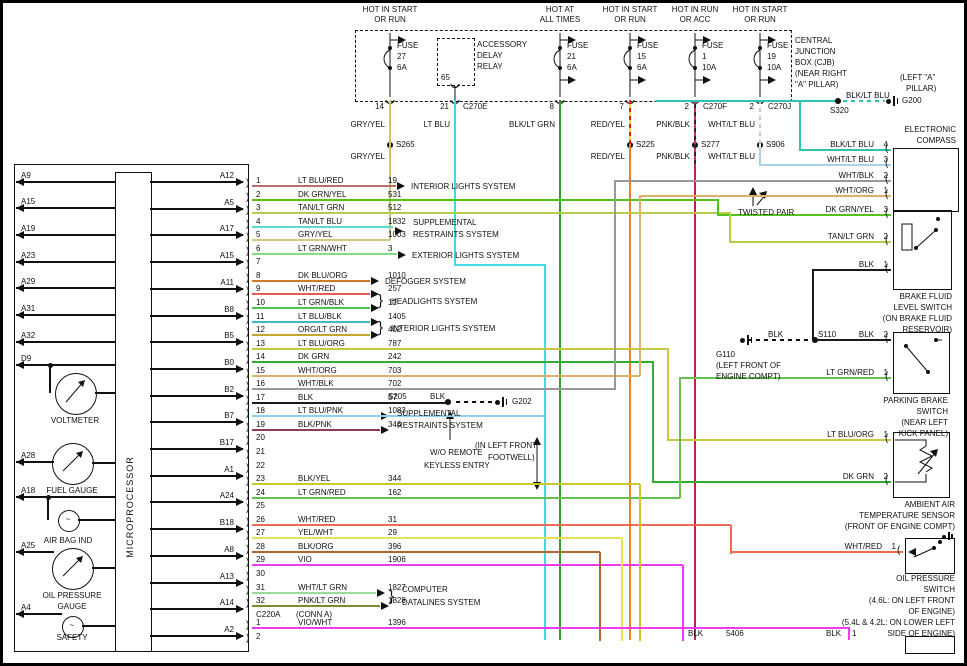 The height and width of the screenshot is (666, 967). What do you see at coordinates (571, 56) in the screenshot?
I see `fuse-number: 21` at bounding box center [571, 56].